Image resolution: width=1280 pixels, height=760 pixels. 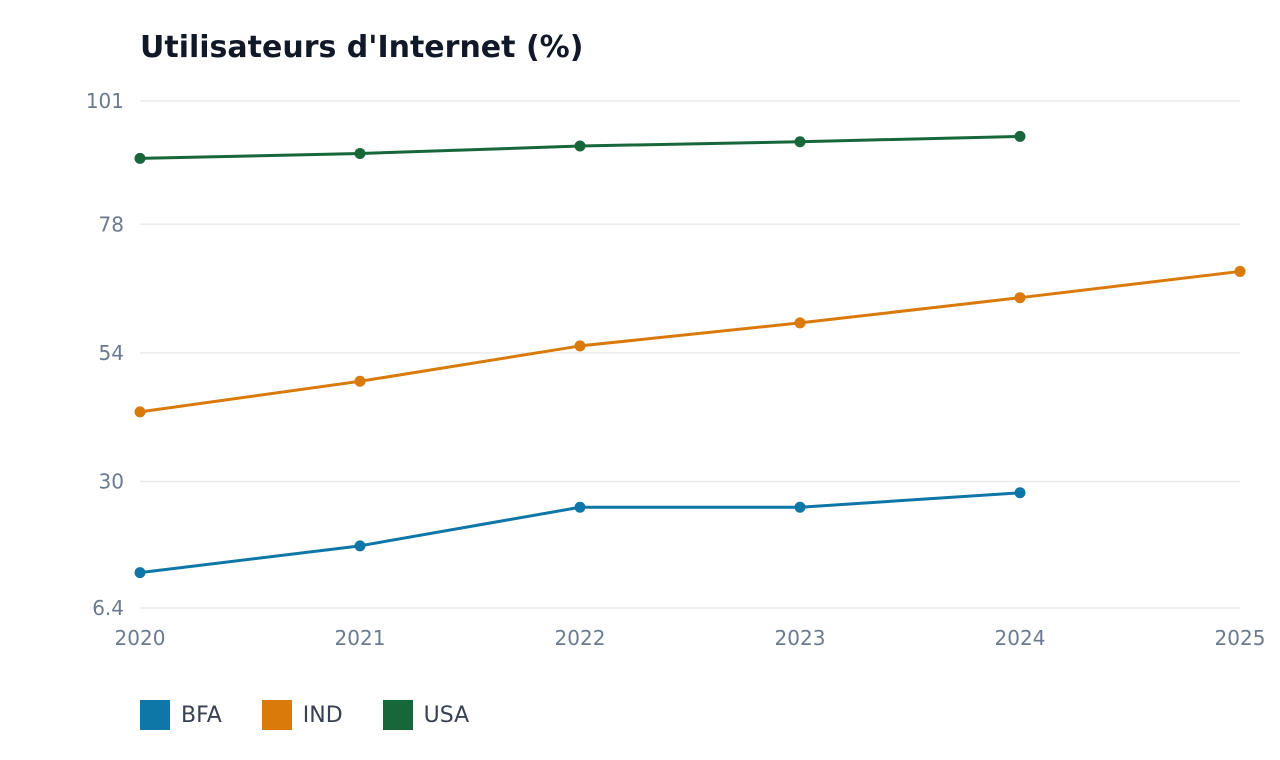 I want to click on x-axis-ticks: 2020 2021 2022 2023 2024 2025, so click(x=690, y=638).